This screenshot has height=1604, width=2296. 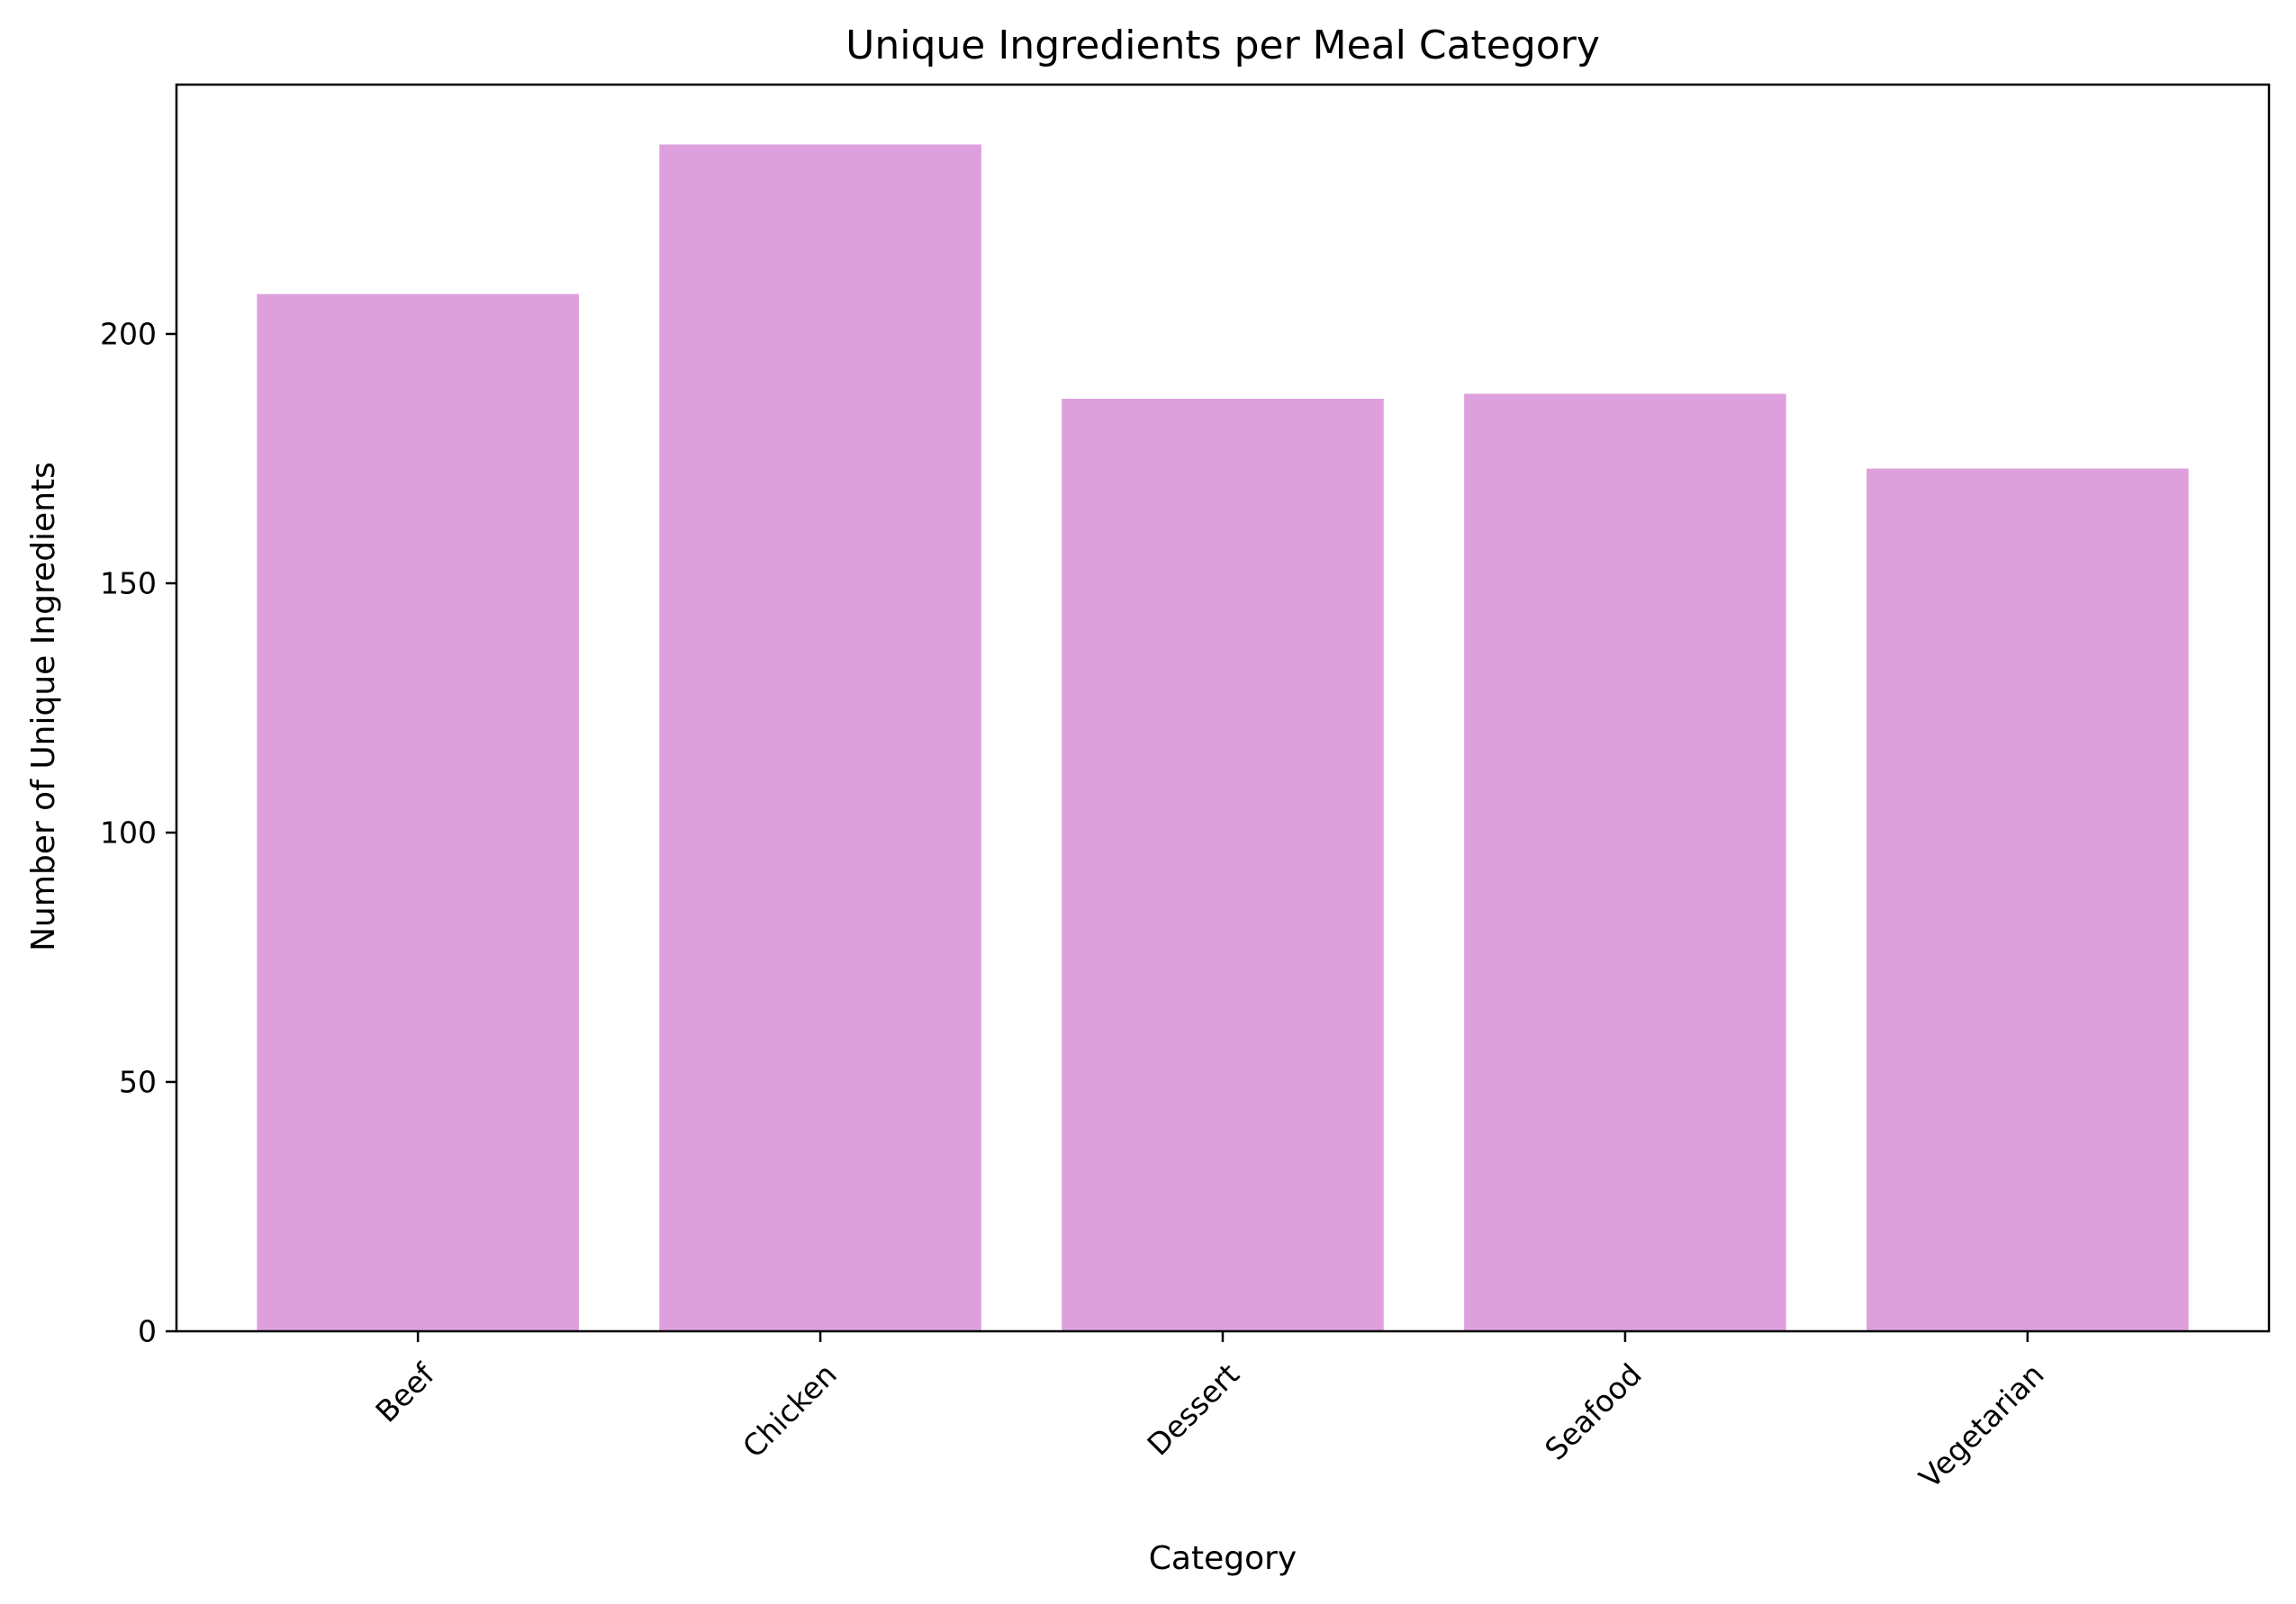 I want to click on y-tick-label: 50, so click(x=138, y=1082).